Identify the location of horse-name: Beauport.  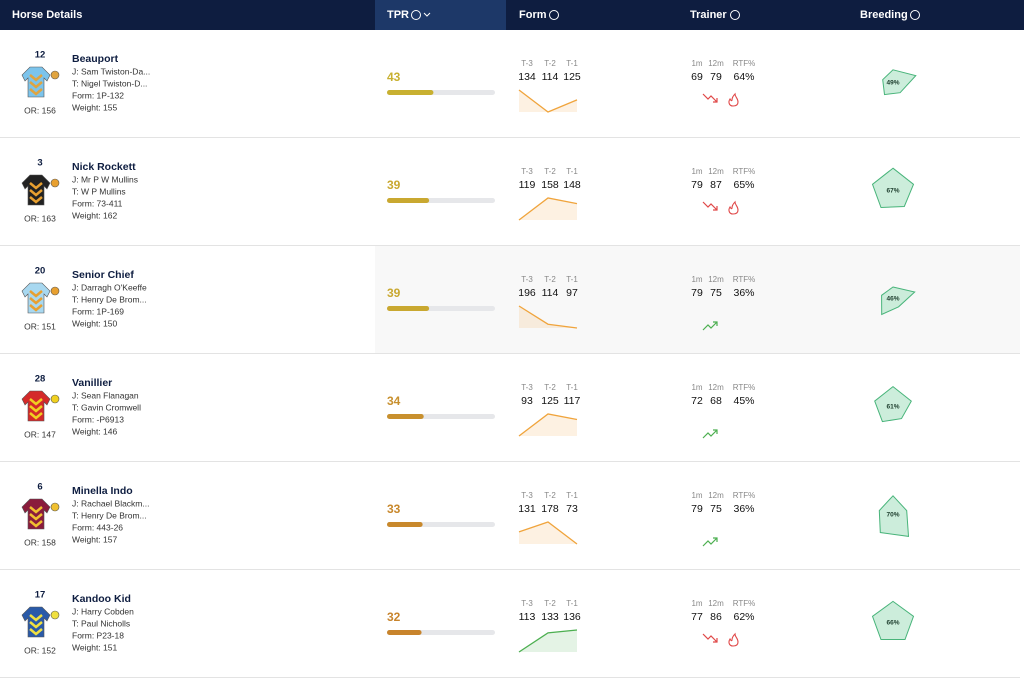
(95, 59).